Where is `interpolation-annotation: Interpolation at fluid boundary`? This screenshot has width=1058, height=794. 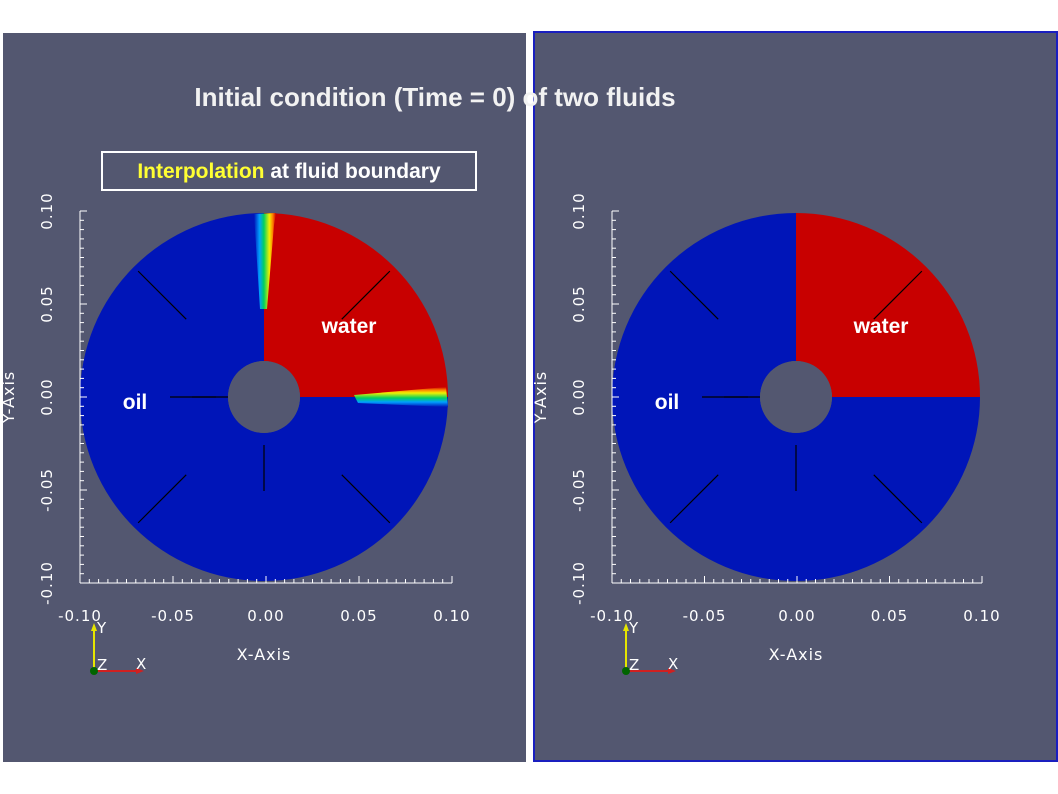
interpolation-annotation: Interpolation at fluid boundary is located at coordinates (289, 171).